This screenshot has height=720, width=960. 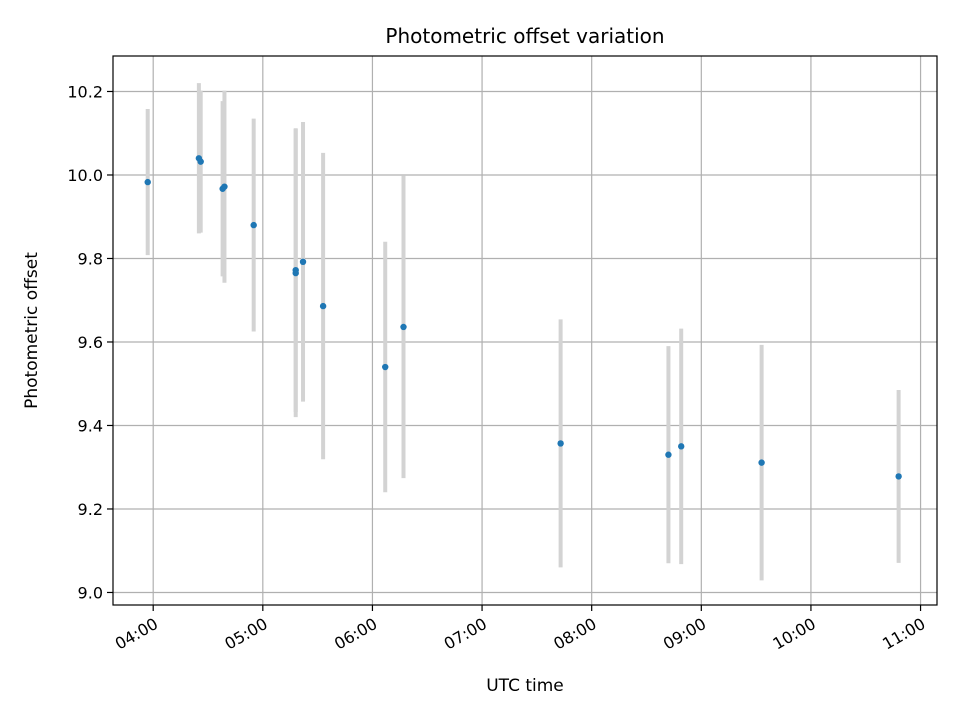 What do you see at coordinates (525, 686) in the screenshot?
I see `x-axis-label: UTC time` at bounding box center [525, 686].